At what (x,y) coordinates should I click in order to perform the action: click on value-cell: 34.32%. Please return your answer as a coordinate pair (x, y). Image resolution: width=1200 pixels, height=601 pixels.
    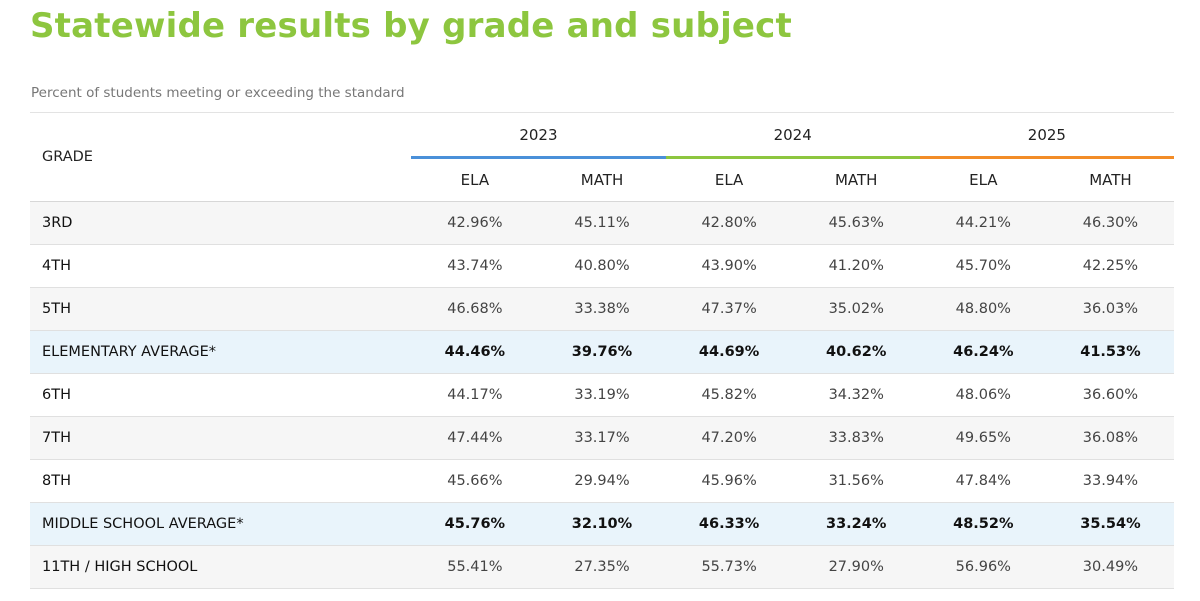
    Looking at the image, I should click on (856, 395).